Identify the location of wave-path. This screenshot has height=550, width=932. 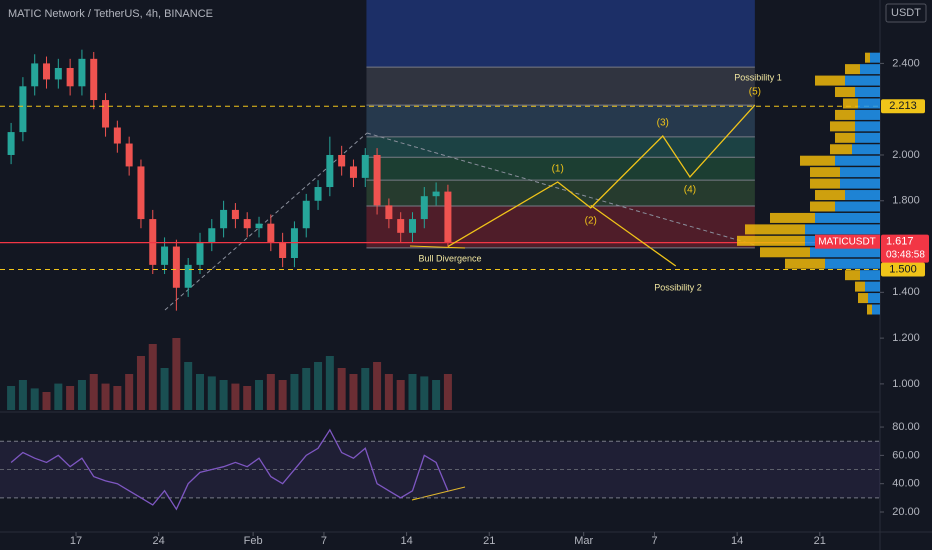
(601, 176).